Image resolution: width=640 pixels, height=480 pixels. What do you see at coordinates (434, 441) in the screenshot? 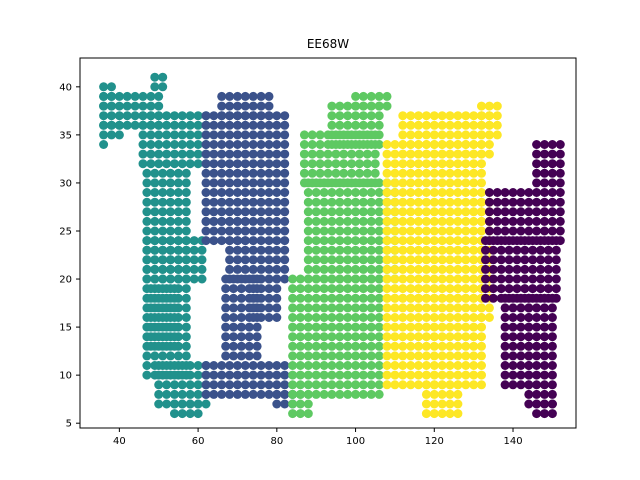
I see `x-tick-label: 120` at bounding box center [434, 441].